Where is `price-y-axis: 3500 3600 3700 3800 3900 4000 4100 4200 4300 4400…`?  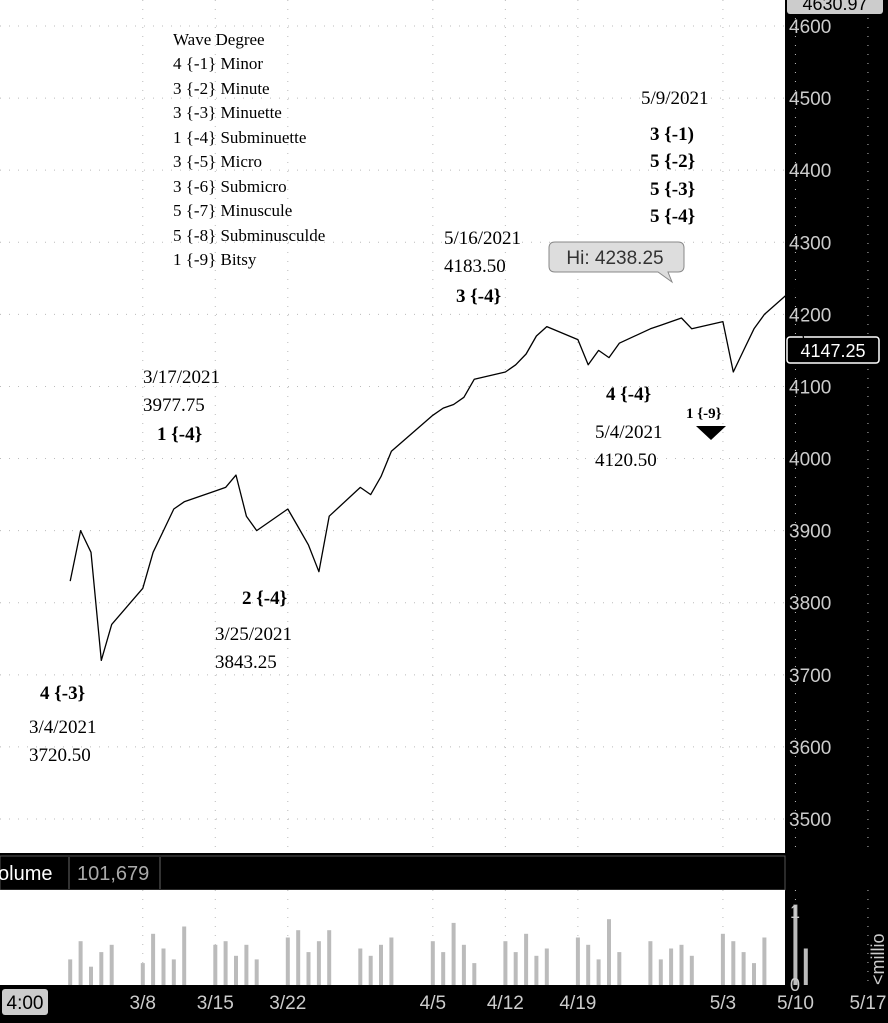
price-y-axis: 3500 3600 3700 3800 3900 4000 4100 4200 4300 4400… is located at coordinates (810, 424).